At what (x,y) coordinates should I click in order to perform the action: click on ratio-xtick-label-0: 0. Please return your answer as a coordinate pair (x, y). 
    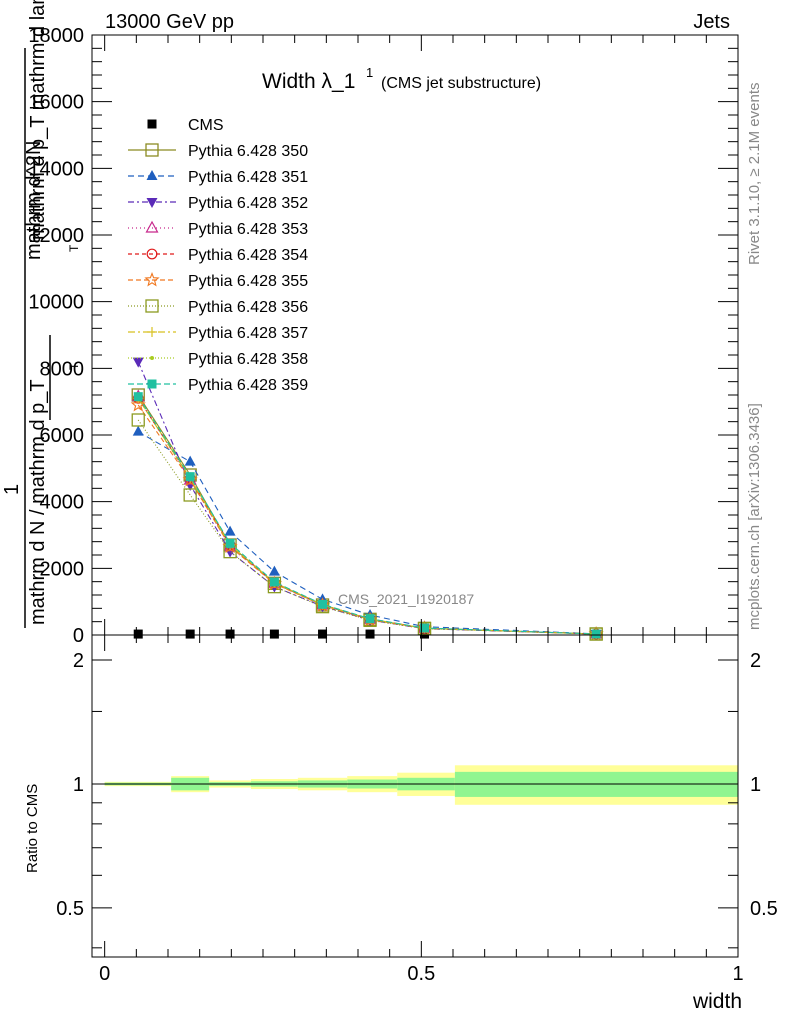
    Looking at the image, I should click on (104, 974).